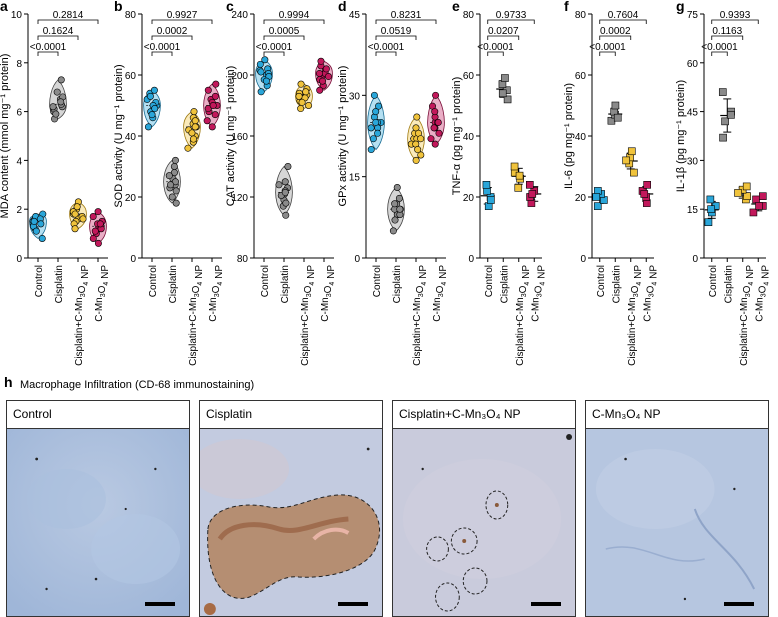 This screenshot has height=617, width=778. Describe the element at coordinates (484, 508) in the screenshot. I see `micrograph-cisplatin-cmn3o4: Cisplatin+C-Mn₃O₄ NP` at that location.